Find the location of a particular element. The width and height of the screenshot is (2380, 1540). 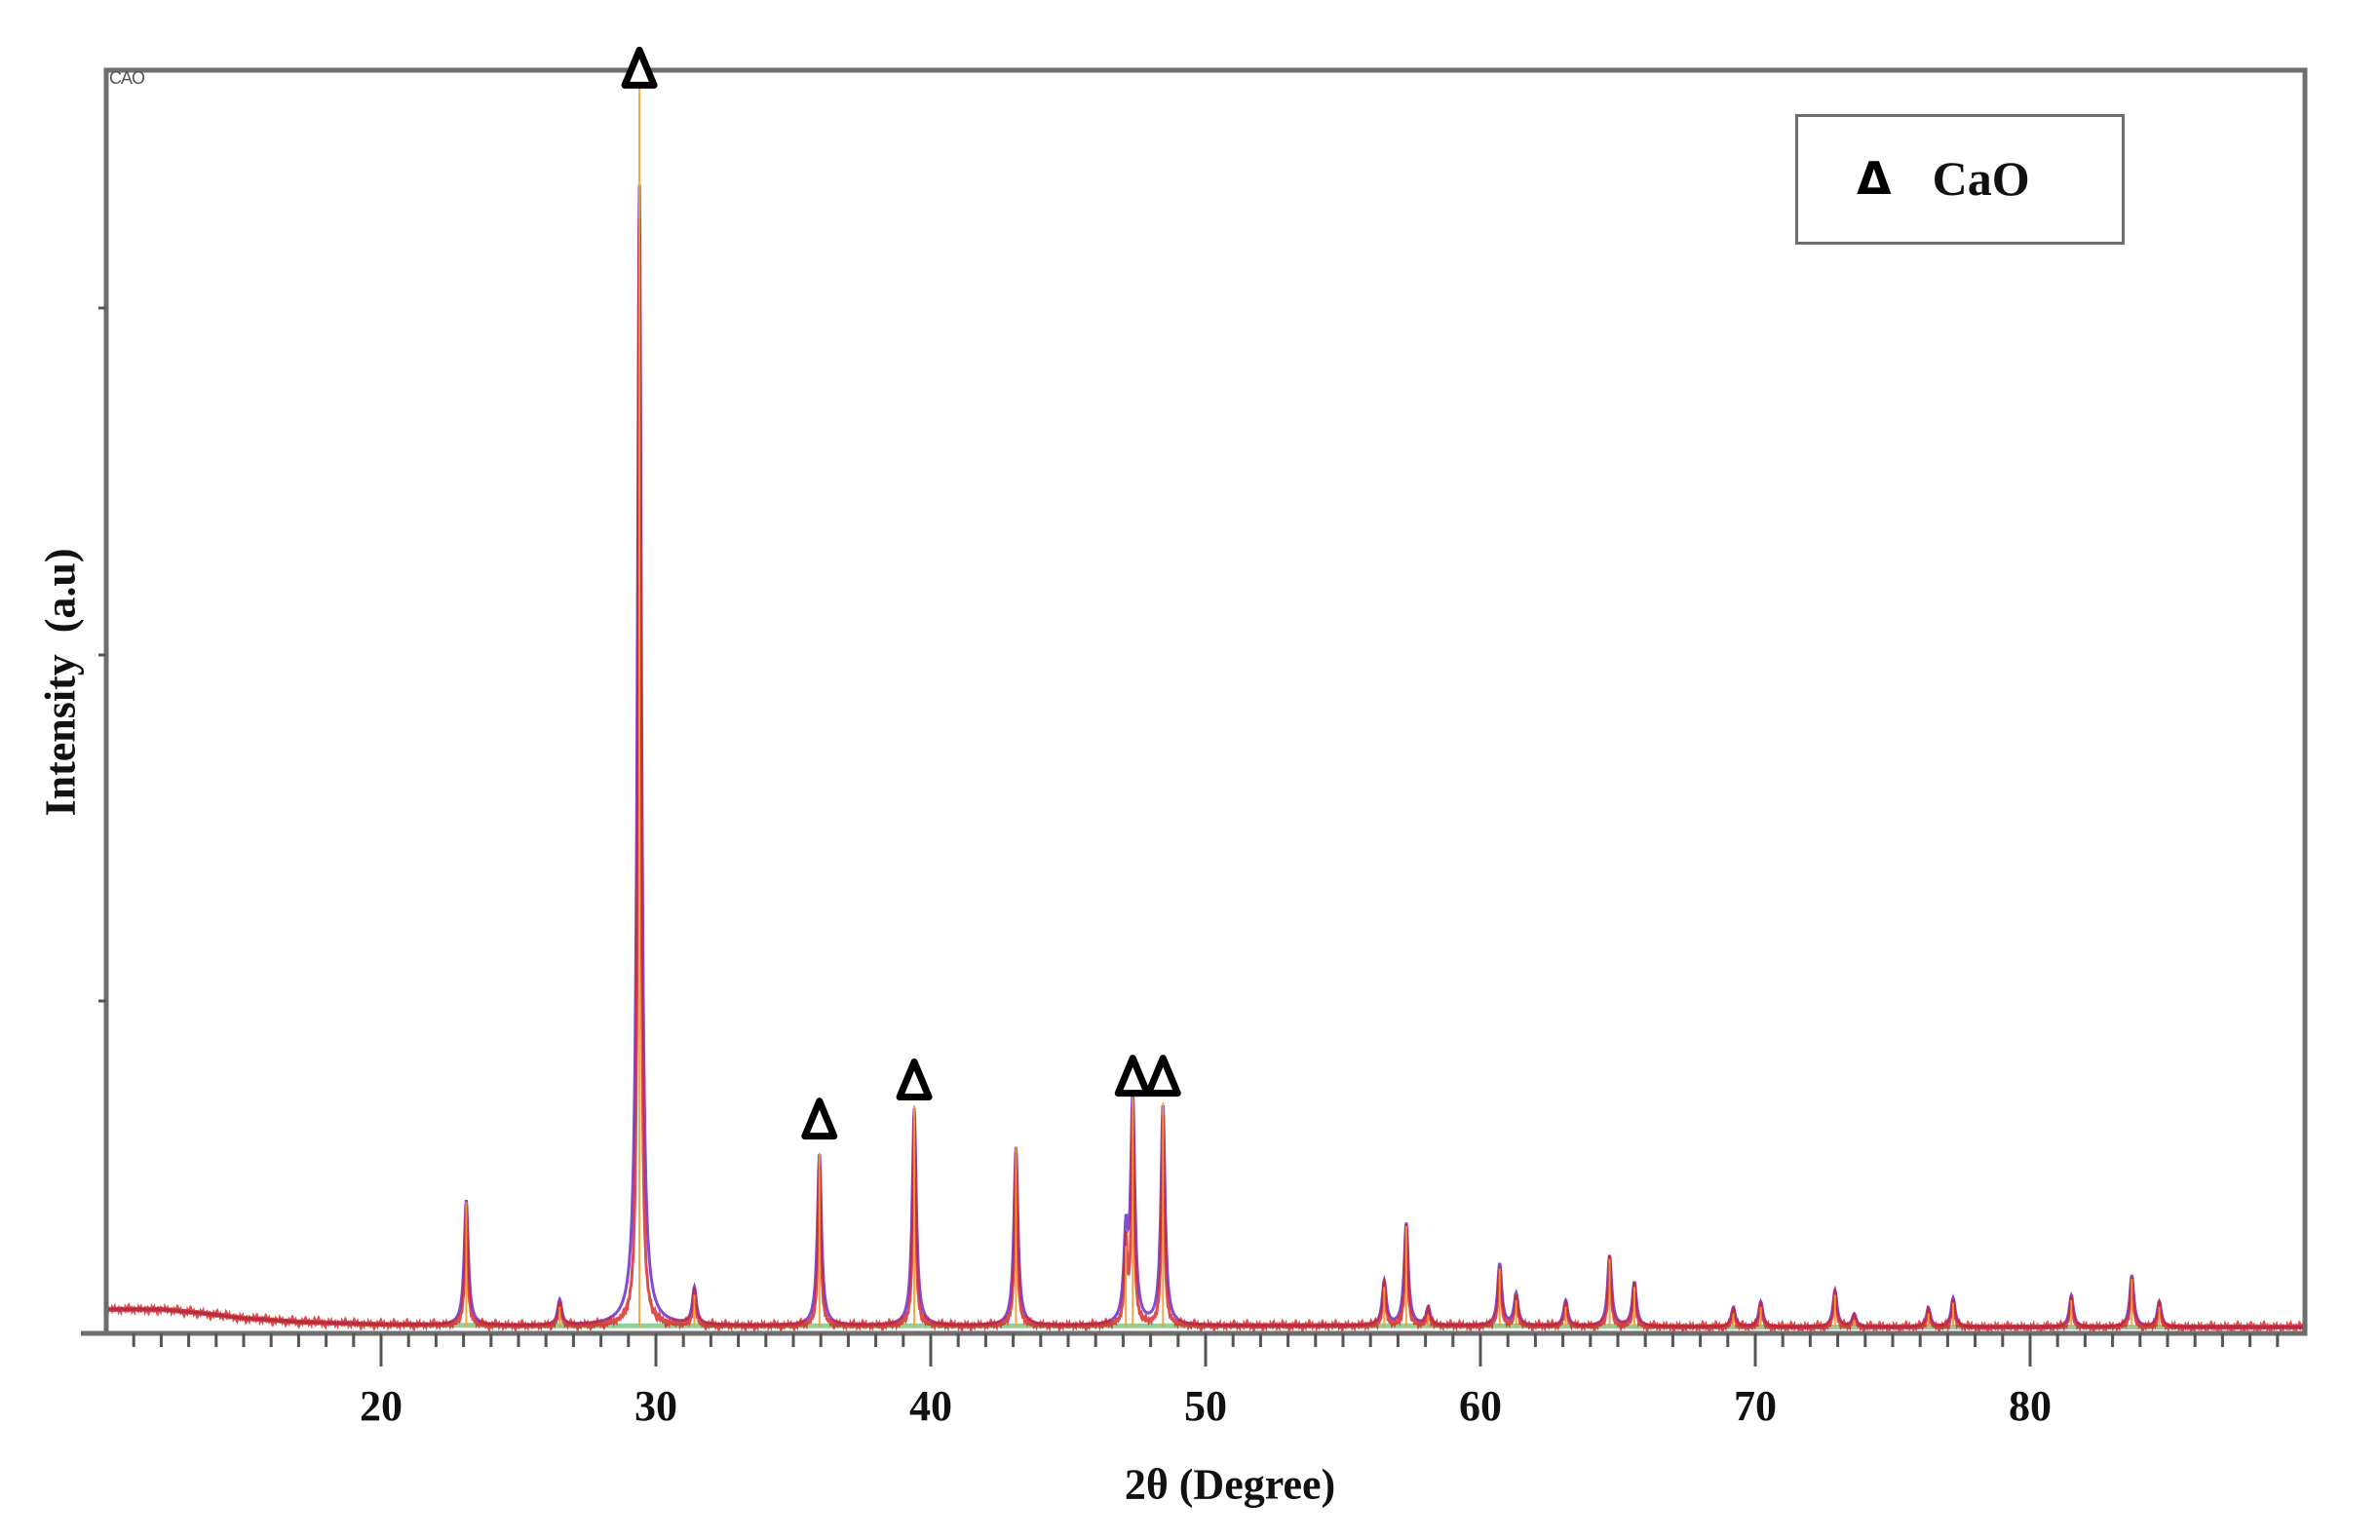

legend: Δ CaO is located at coordinates (1960, 179).